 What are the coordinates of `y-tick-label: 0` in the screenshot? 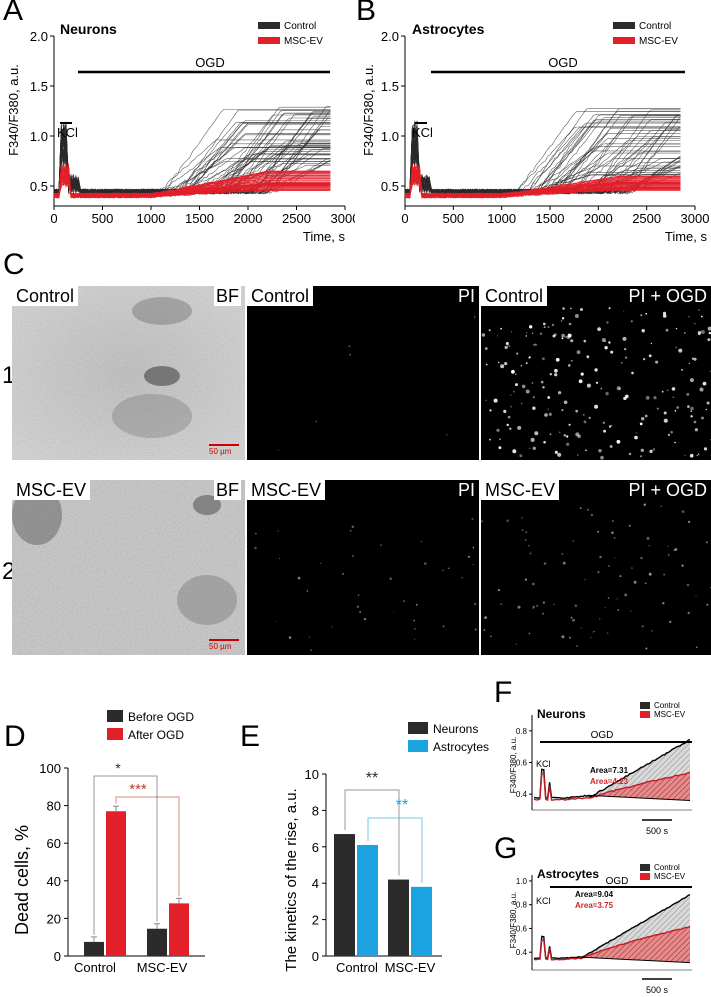 It's located at (57, 956).